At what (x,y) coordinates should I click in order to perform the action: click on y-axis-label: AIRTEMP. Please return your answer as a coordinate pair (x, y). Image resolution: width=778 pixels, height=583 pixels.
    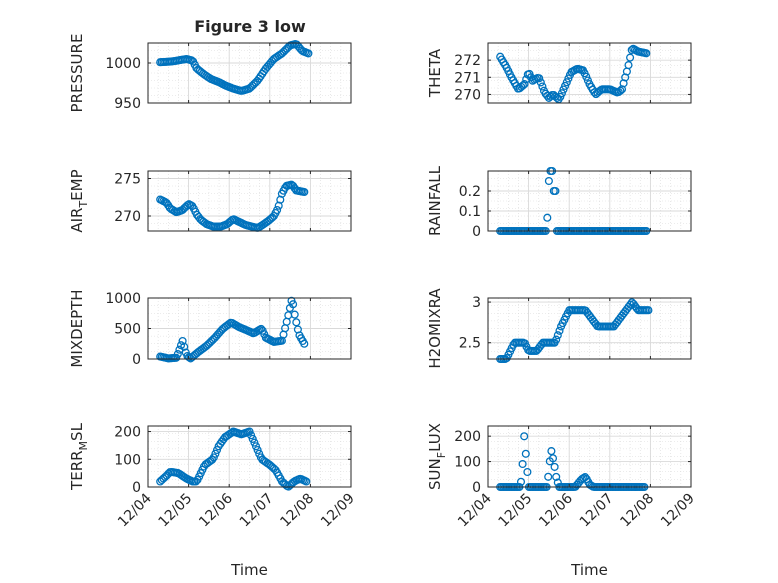
    Looking at the image, I should click on (79, 200).